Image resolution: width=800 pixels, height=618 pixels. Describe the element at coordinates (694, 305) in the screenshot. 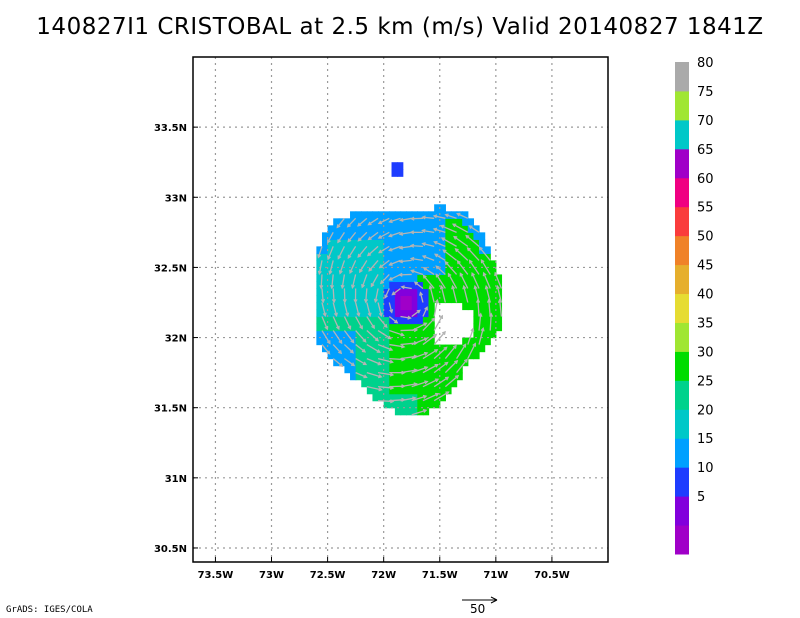

I see `colorbar: 5 10 15 20 25 30 35 40 45 50 55 60 65 70 75 80` at that location.